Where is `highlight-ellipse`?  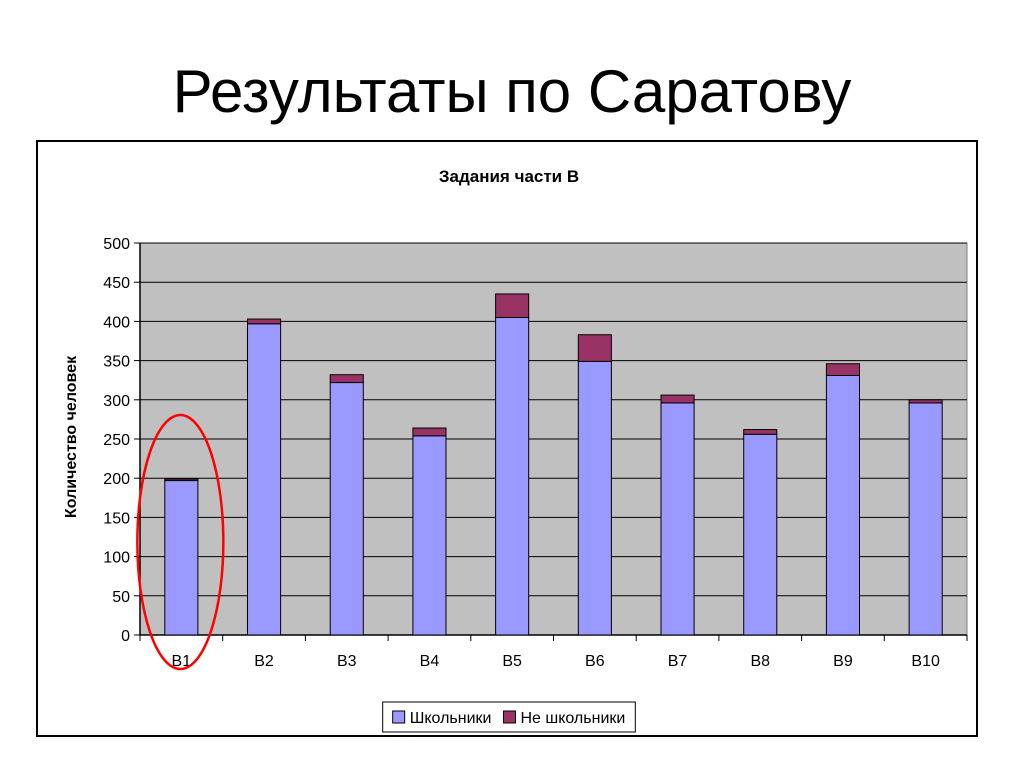
highlight-ellipse is located at coordinates (180, 542).